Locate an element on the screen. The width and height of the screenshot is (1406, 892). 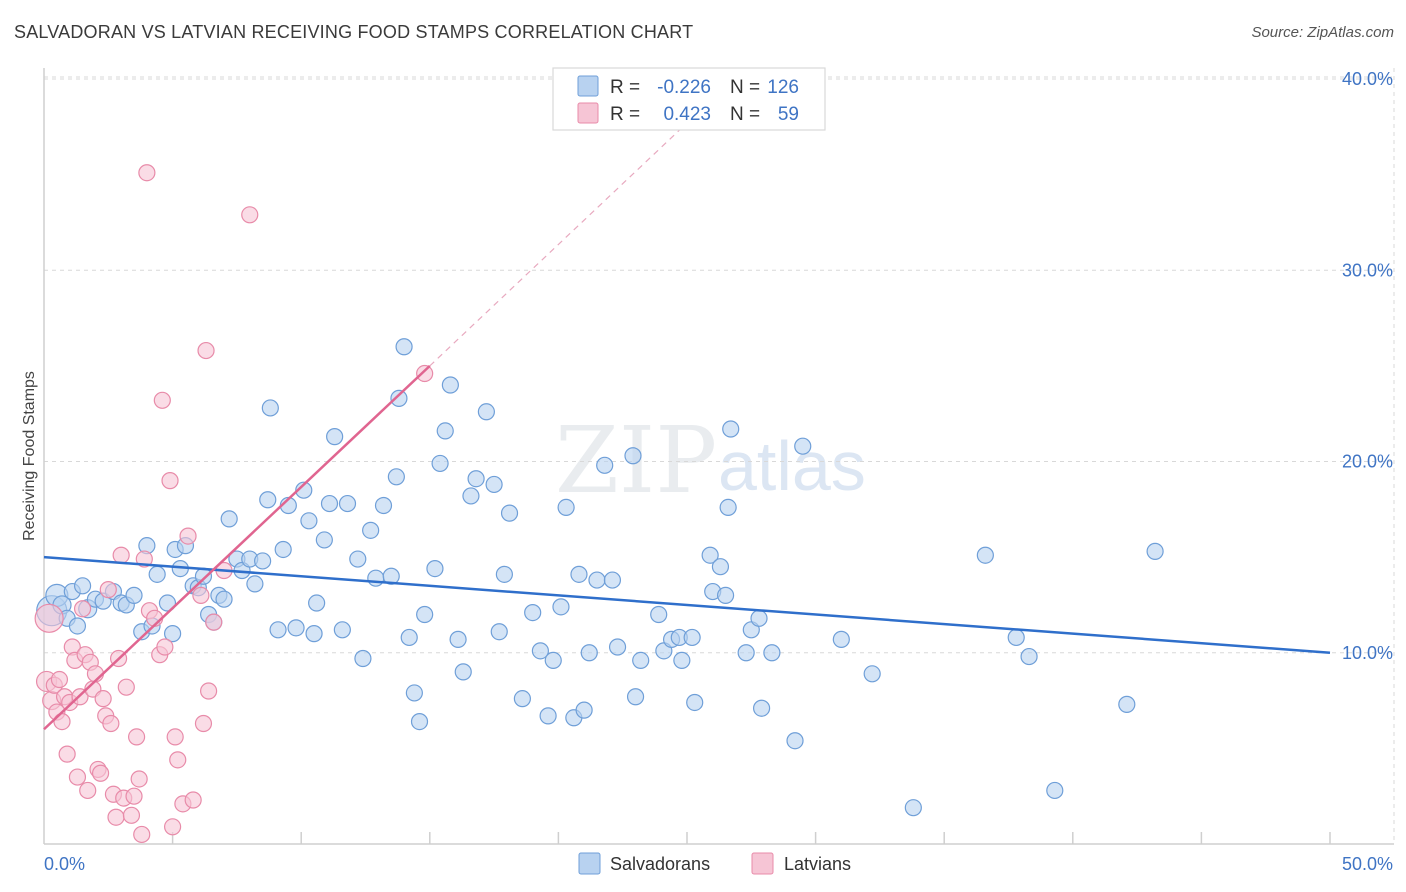
legend-r-label-salvadorans: R = is located at coordinates (625, 87).